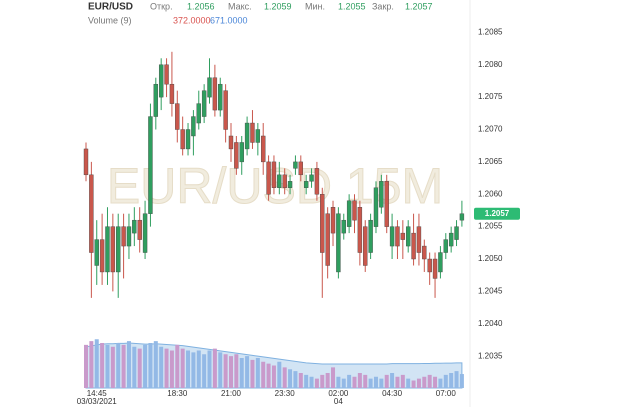 The image size is (620, 407). What do you see at coordinates (490, 323) in the screenshot?
I see `y-tick-label: 1.2040` at bounding box center [490, 323].